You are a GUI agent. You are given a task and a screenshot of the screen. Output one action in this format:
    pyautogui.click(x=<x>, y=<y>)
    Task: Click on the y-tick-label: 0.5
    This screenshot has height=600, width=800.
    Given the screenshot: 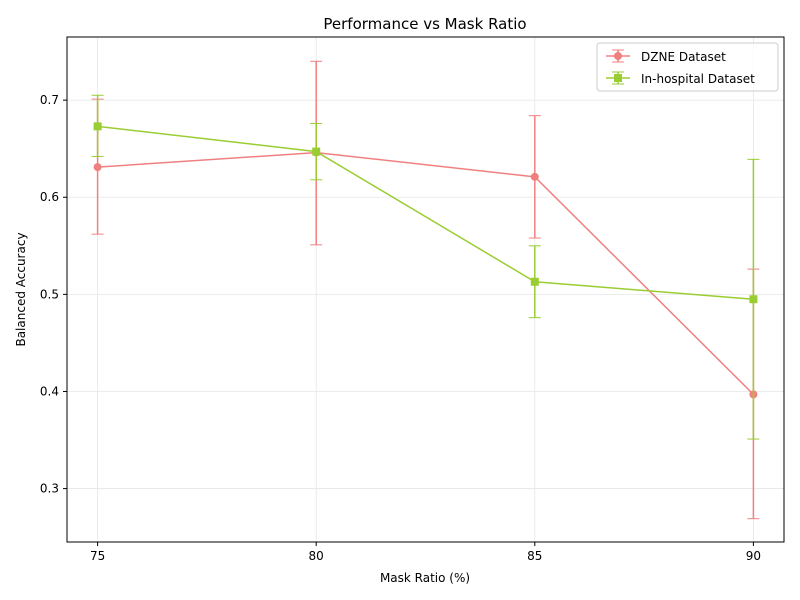 What is the action you would take?
    pyautogui.click(x=49, y=294)
    